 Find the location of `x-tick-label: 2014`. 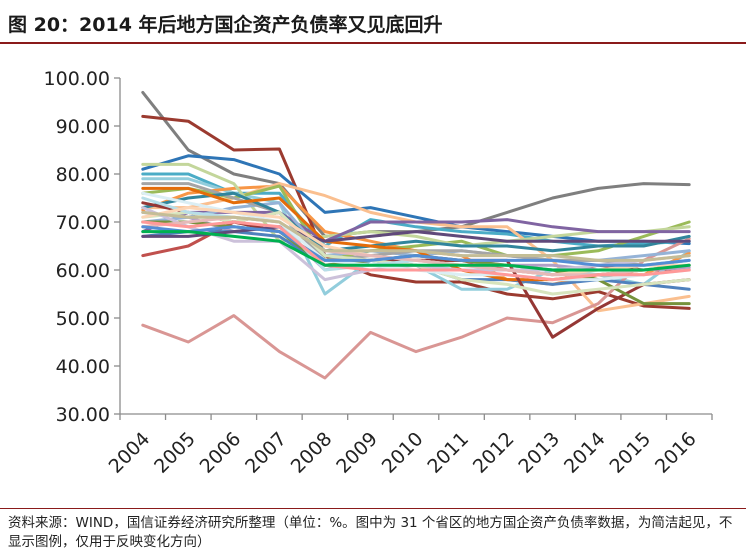

x-tick-label: 2014 is located at coordinates (585, 453).